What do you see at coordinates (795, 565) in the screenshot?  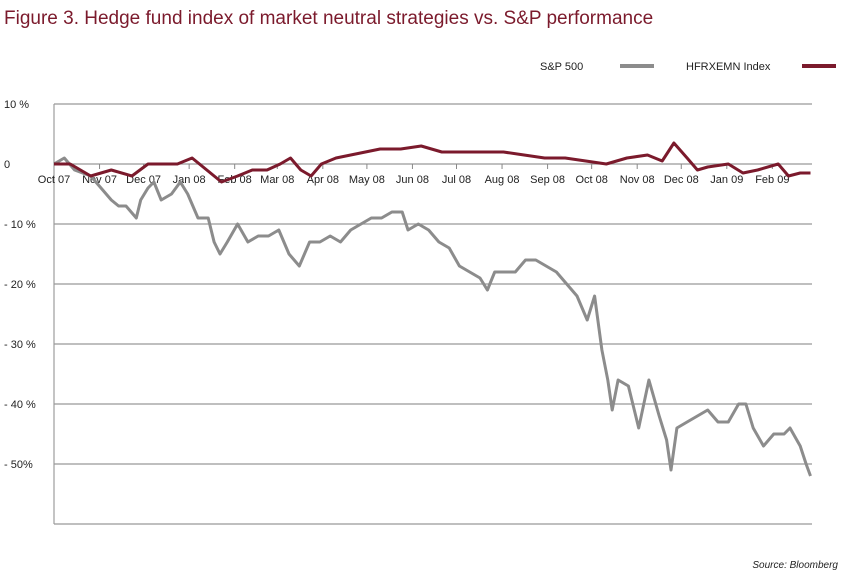 I see `source-note: Source: Bloomberg` at bounding box center [795, 565].